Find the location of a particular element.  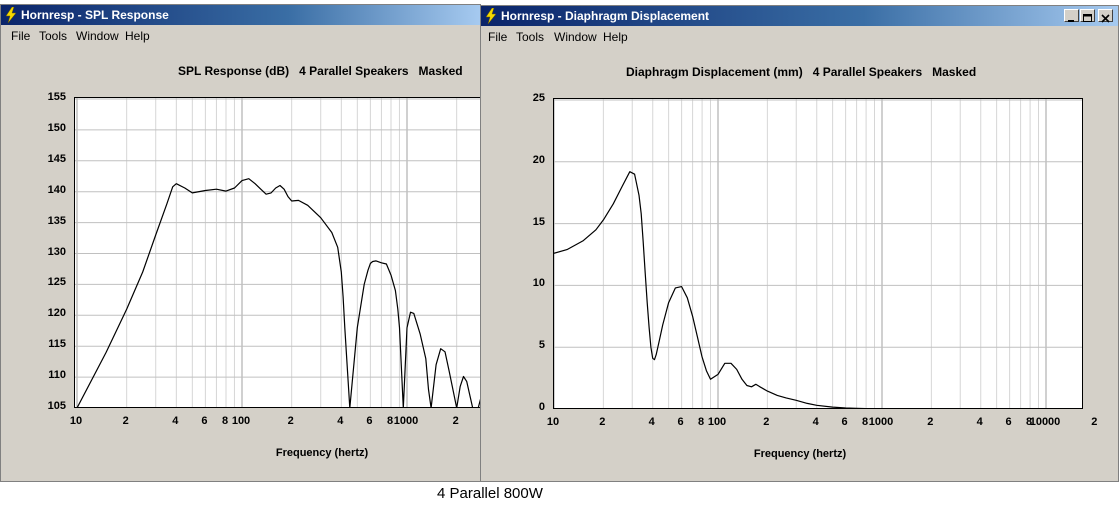

y-tick-label: 5 is located at coordinates (541, 345).